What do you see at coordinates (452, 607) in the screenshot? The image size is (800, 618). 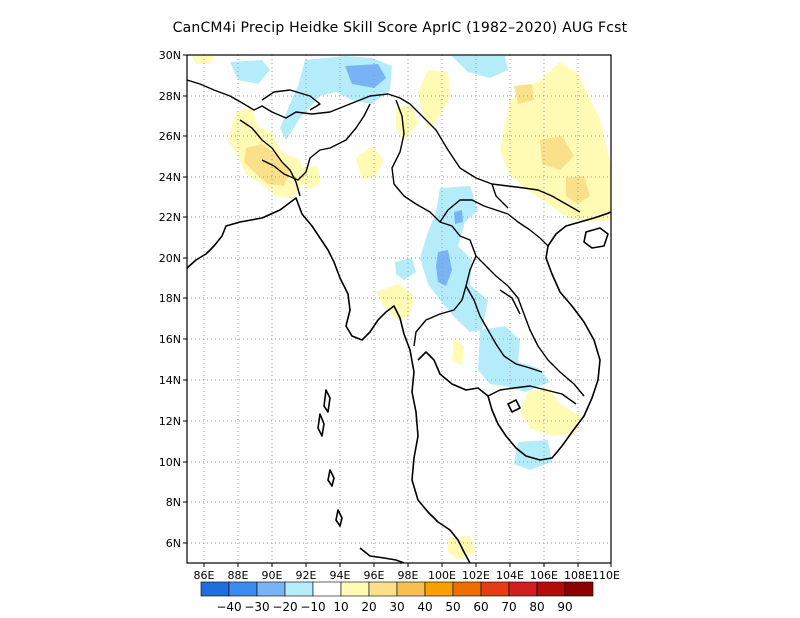 I see `colorbar-label: 50` at bounding box center [452, 607].